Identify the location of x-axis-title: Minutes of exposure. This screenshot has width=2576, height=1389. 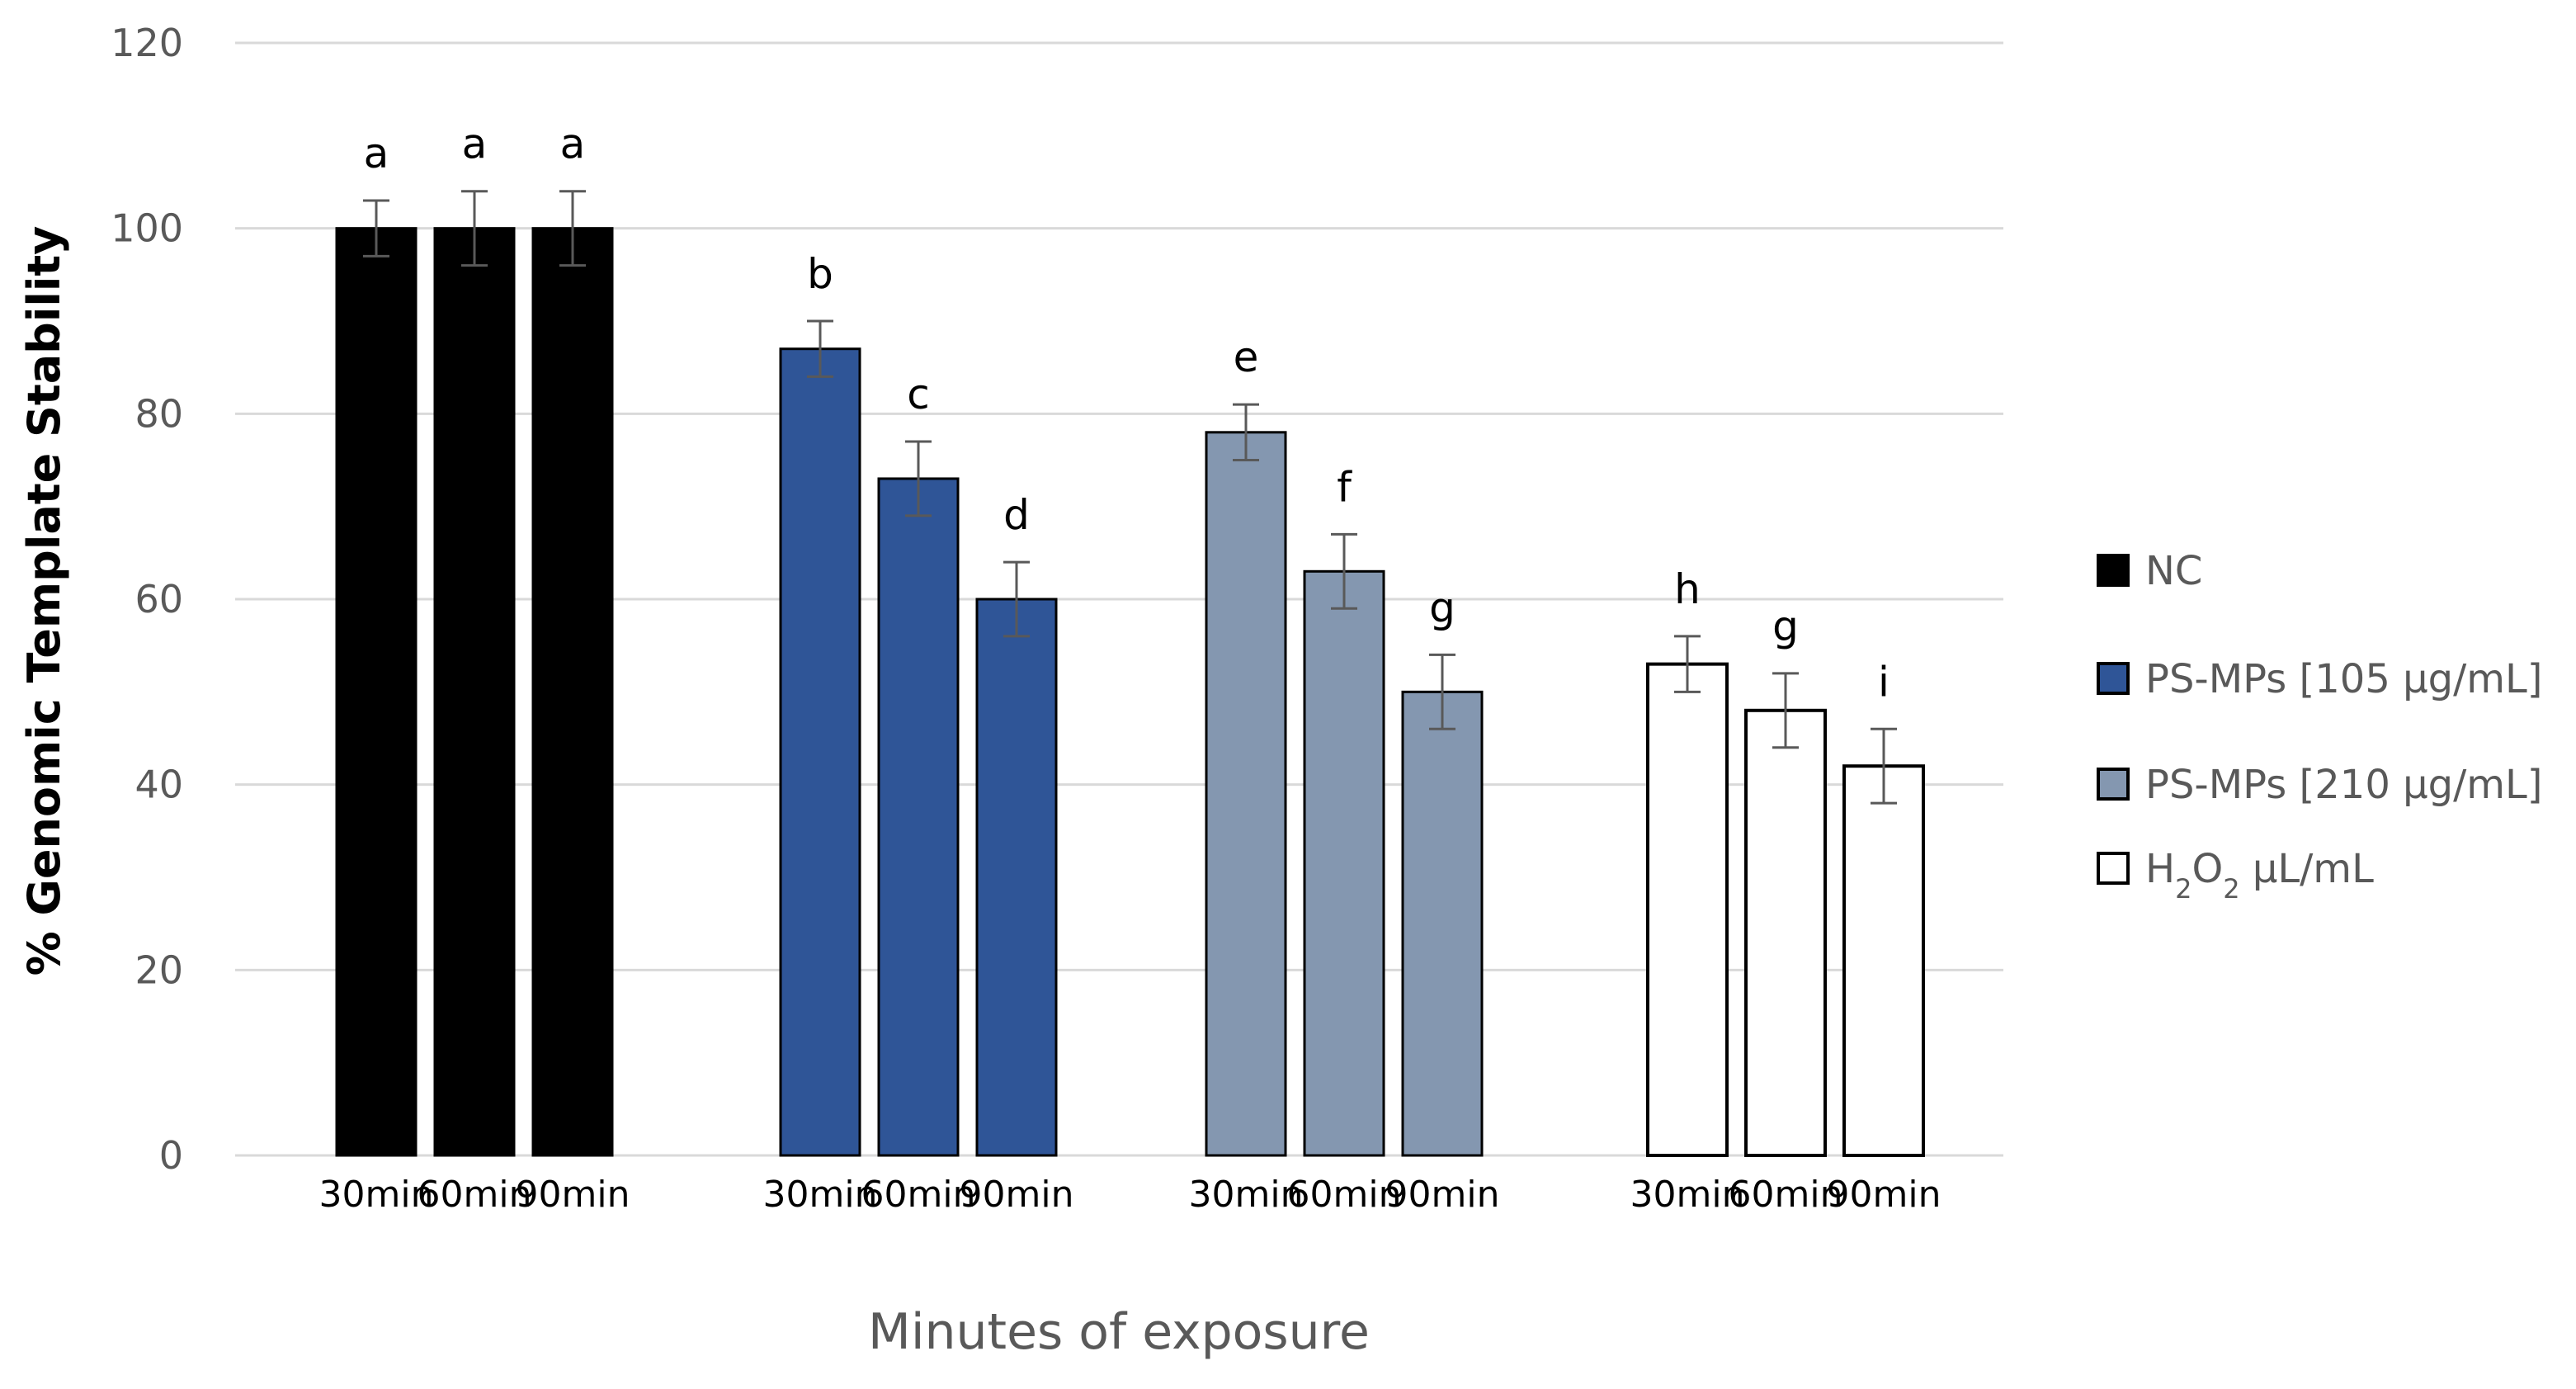
(1119, 1332).